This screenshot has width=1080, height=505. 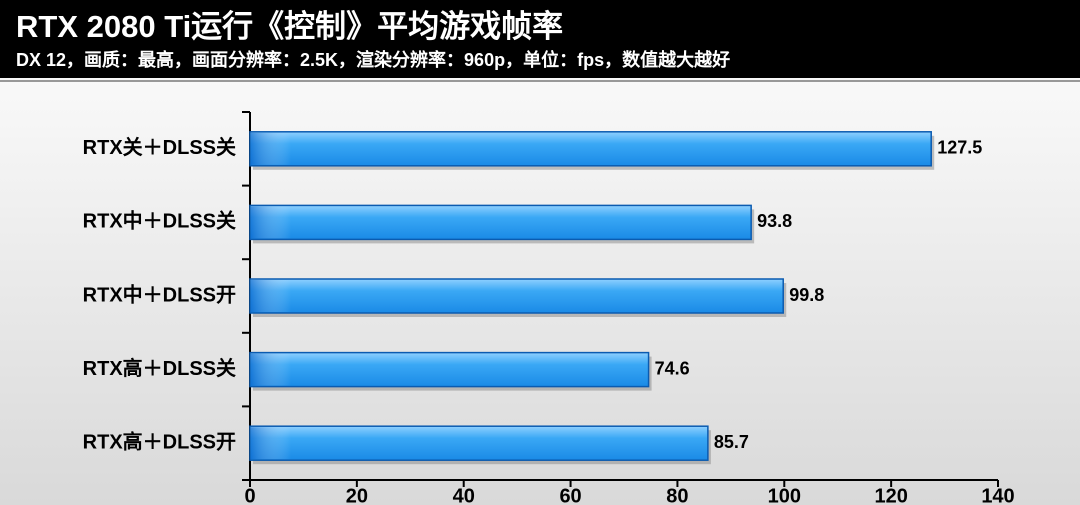 I want to click on header-border, so click(x=540, y=81).